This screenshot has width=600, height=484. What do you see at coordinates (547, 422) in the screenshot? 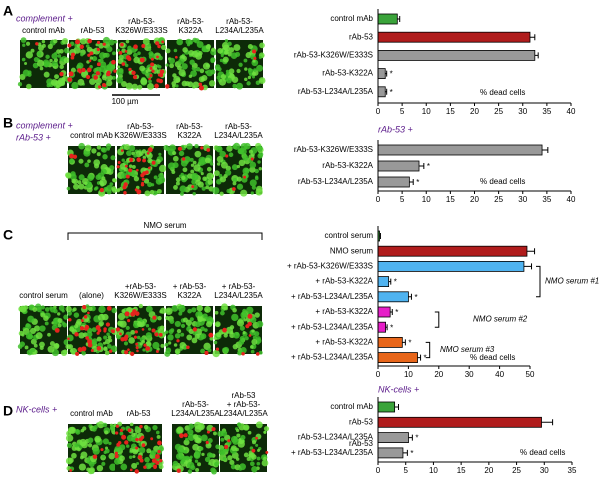
I see `error-bar` at bounding box center [547, 422].